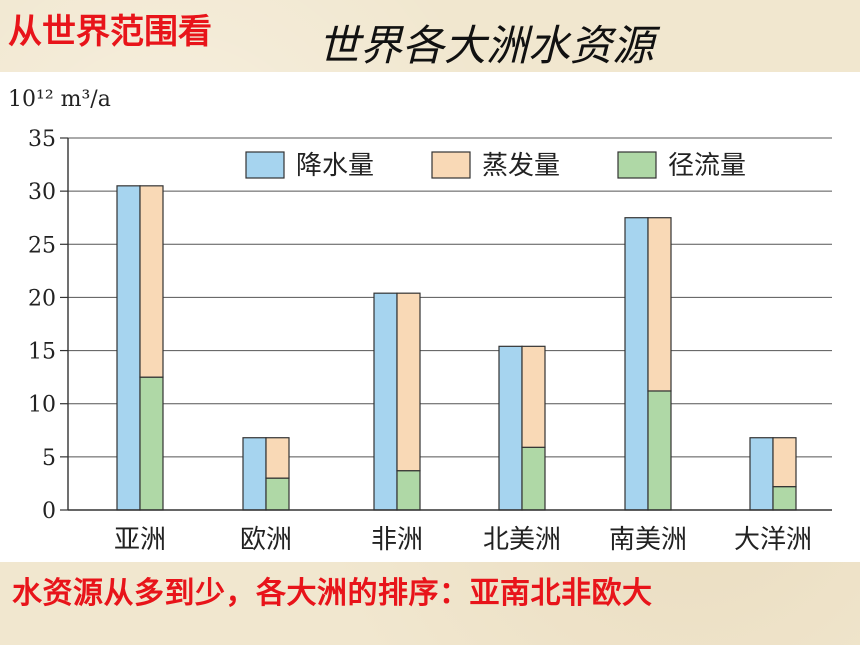 This screenshot has height=645, width=860. What do you see at coordinates (49, 511) in the screenshot?
I see `y-tick-label: 0` at bounding box center [49, 511].